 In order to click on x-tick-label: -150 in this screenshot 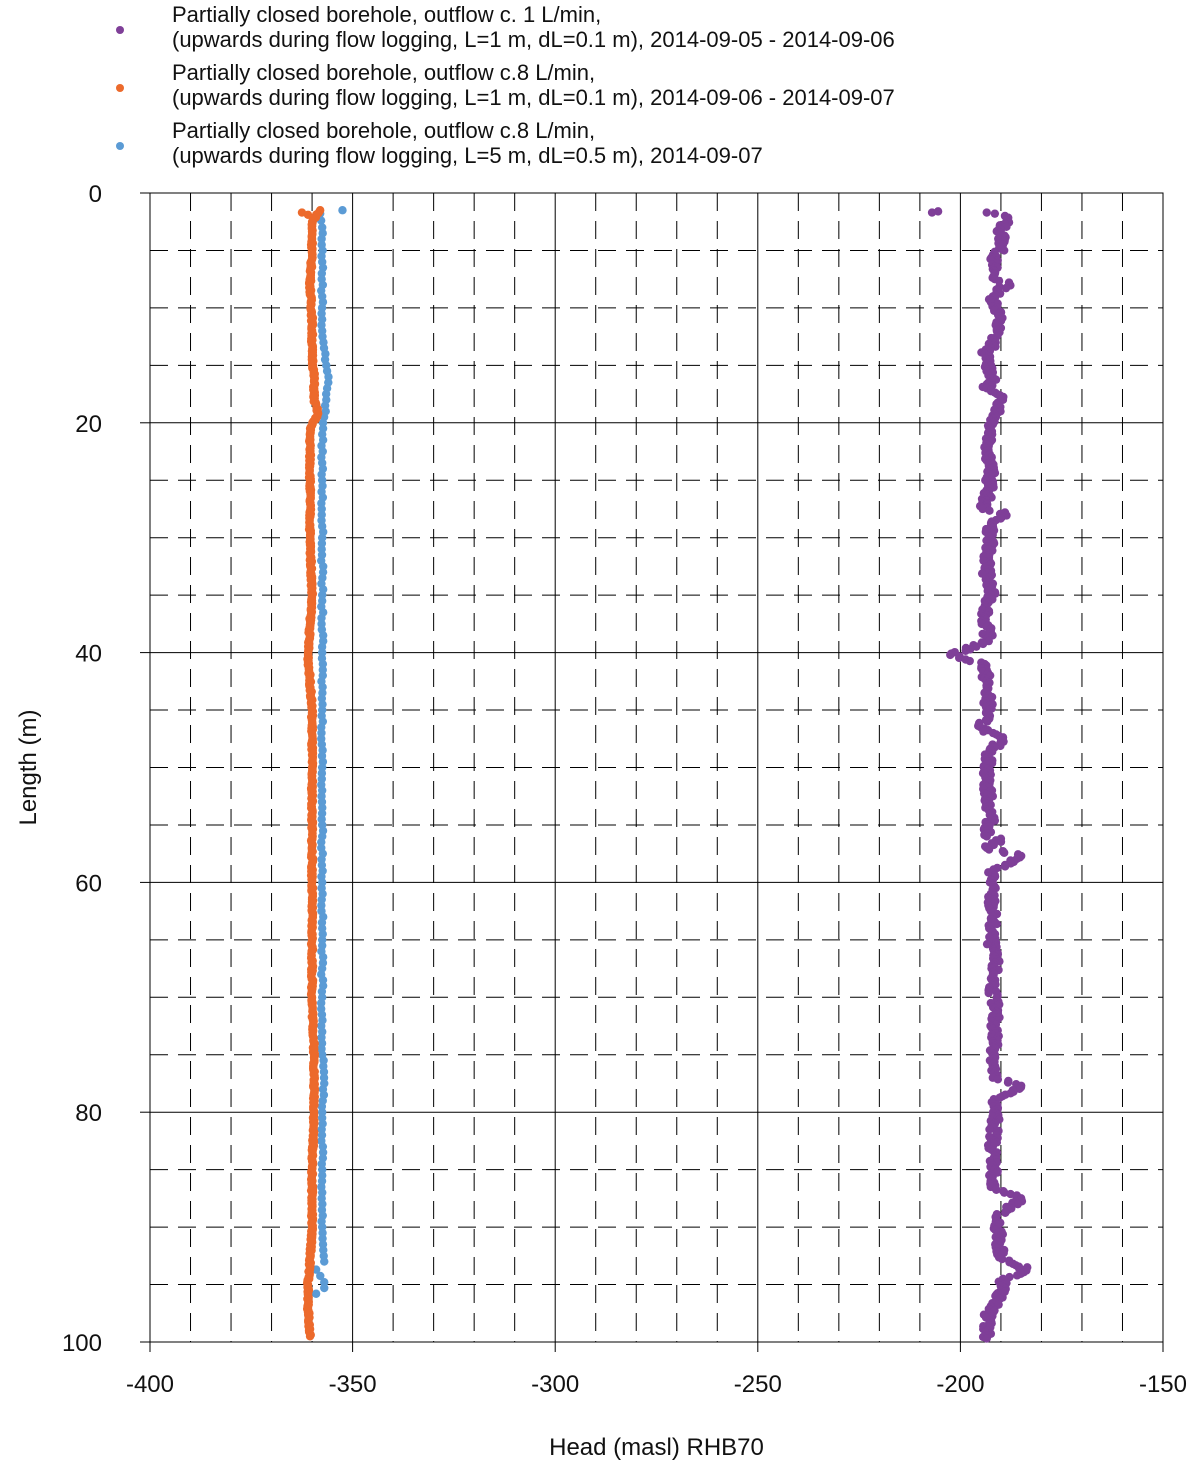, I will do `click(1163, 1384)`.